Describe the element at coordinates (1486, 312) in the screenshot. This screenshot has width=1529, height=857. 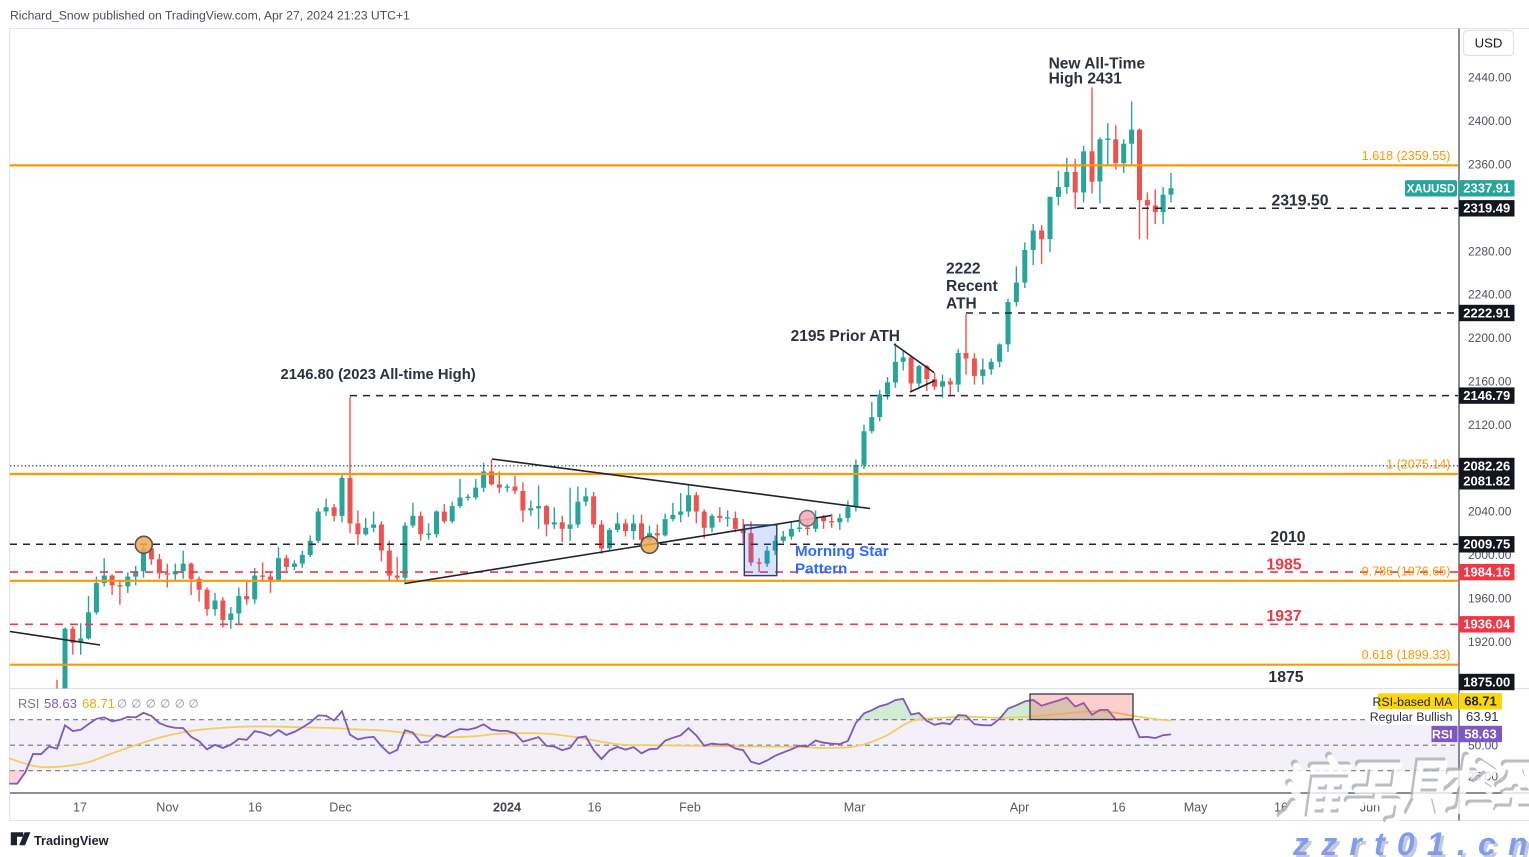
I see `svg-text: 2222.91` at that location.